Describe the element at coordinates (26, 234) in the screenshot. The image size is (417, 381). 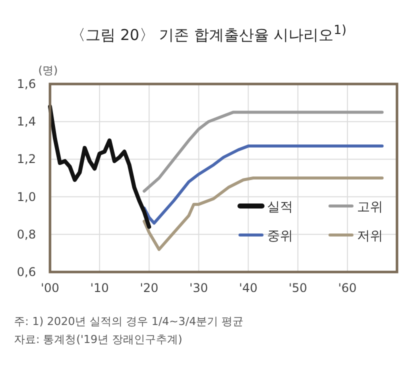
I see `ytick: 0,8` at that location.